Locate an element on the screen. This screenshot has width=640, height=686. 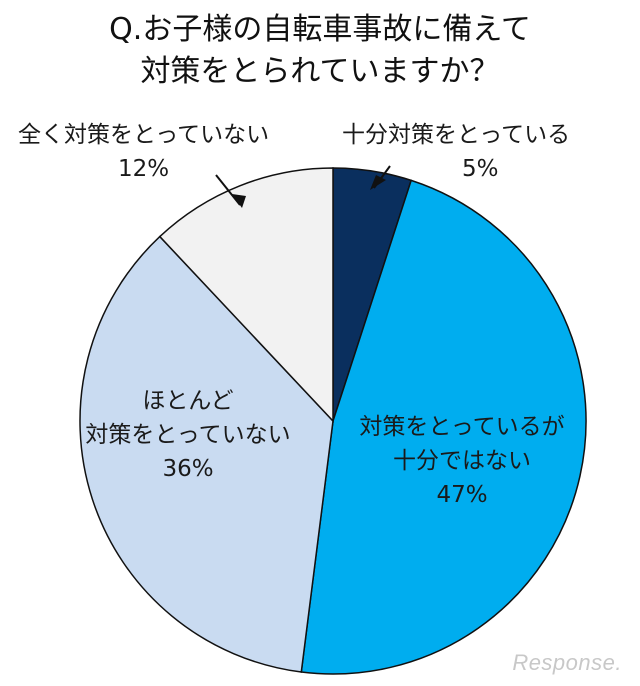
slice-label-mostly-none-pct: 36% is located at coordinates (188, 469).